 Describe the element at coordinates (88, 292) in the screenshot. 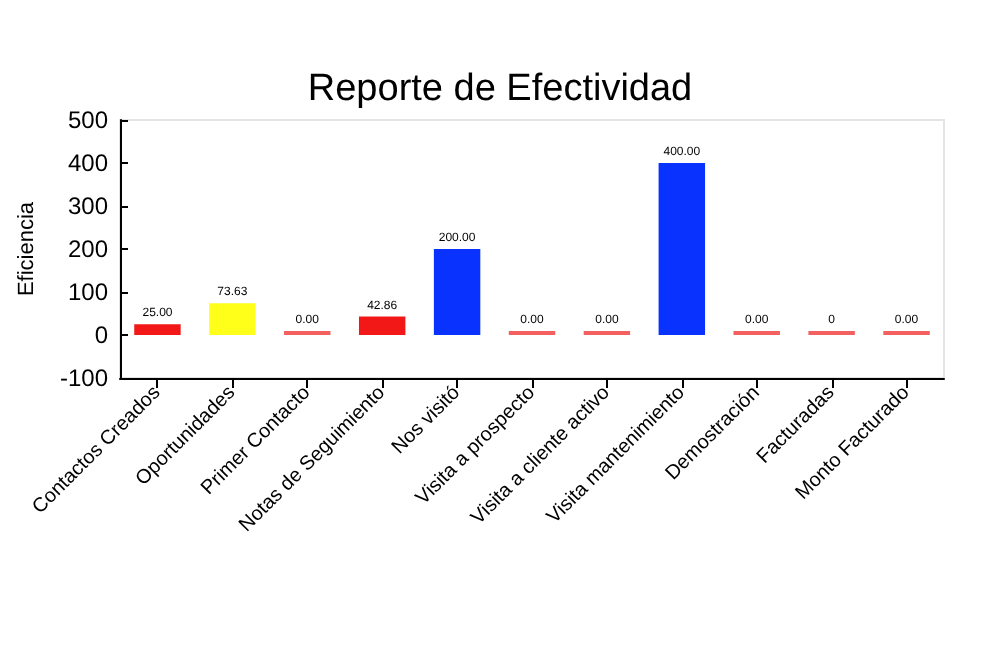

I see `y-tick-label: 100` at that location.